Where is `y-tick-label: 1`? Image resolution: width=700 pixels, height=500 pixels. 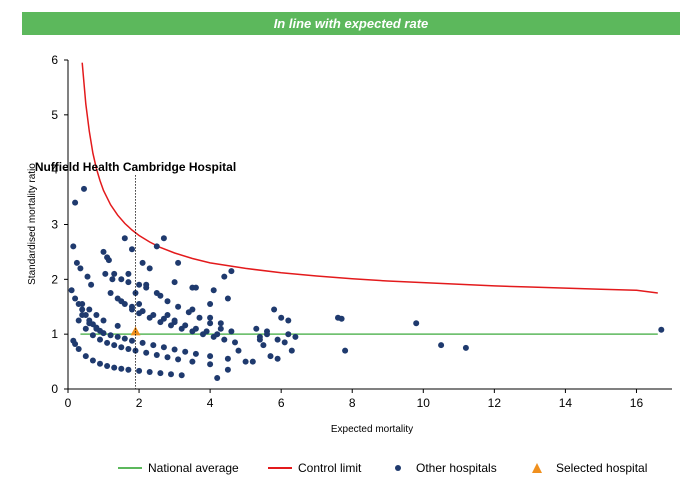 y-tick-label: 1 is located at coordinates (54, 334).